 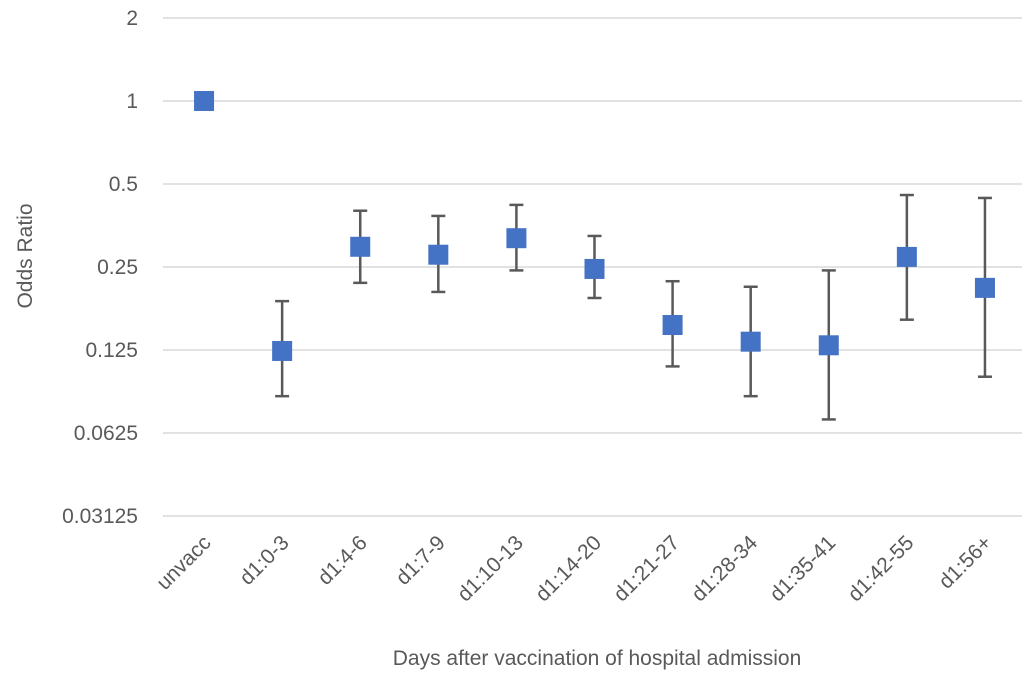 What do you see at coordinates (646, 568) in the screenshot?
I see `x-tick-label: d1:21-27` at bounding box center [646, 568].